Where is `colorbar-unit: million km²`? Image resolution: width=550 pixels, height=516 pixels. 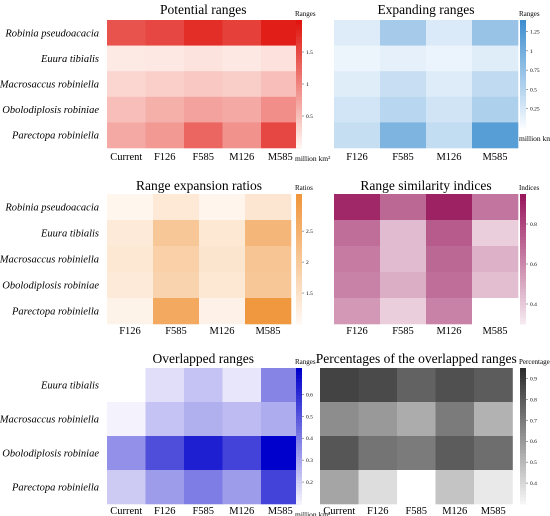 colorbar-unit: million km² is located at coordinates (313, 513).